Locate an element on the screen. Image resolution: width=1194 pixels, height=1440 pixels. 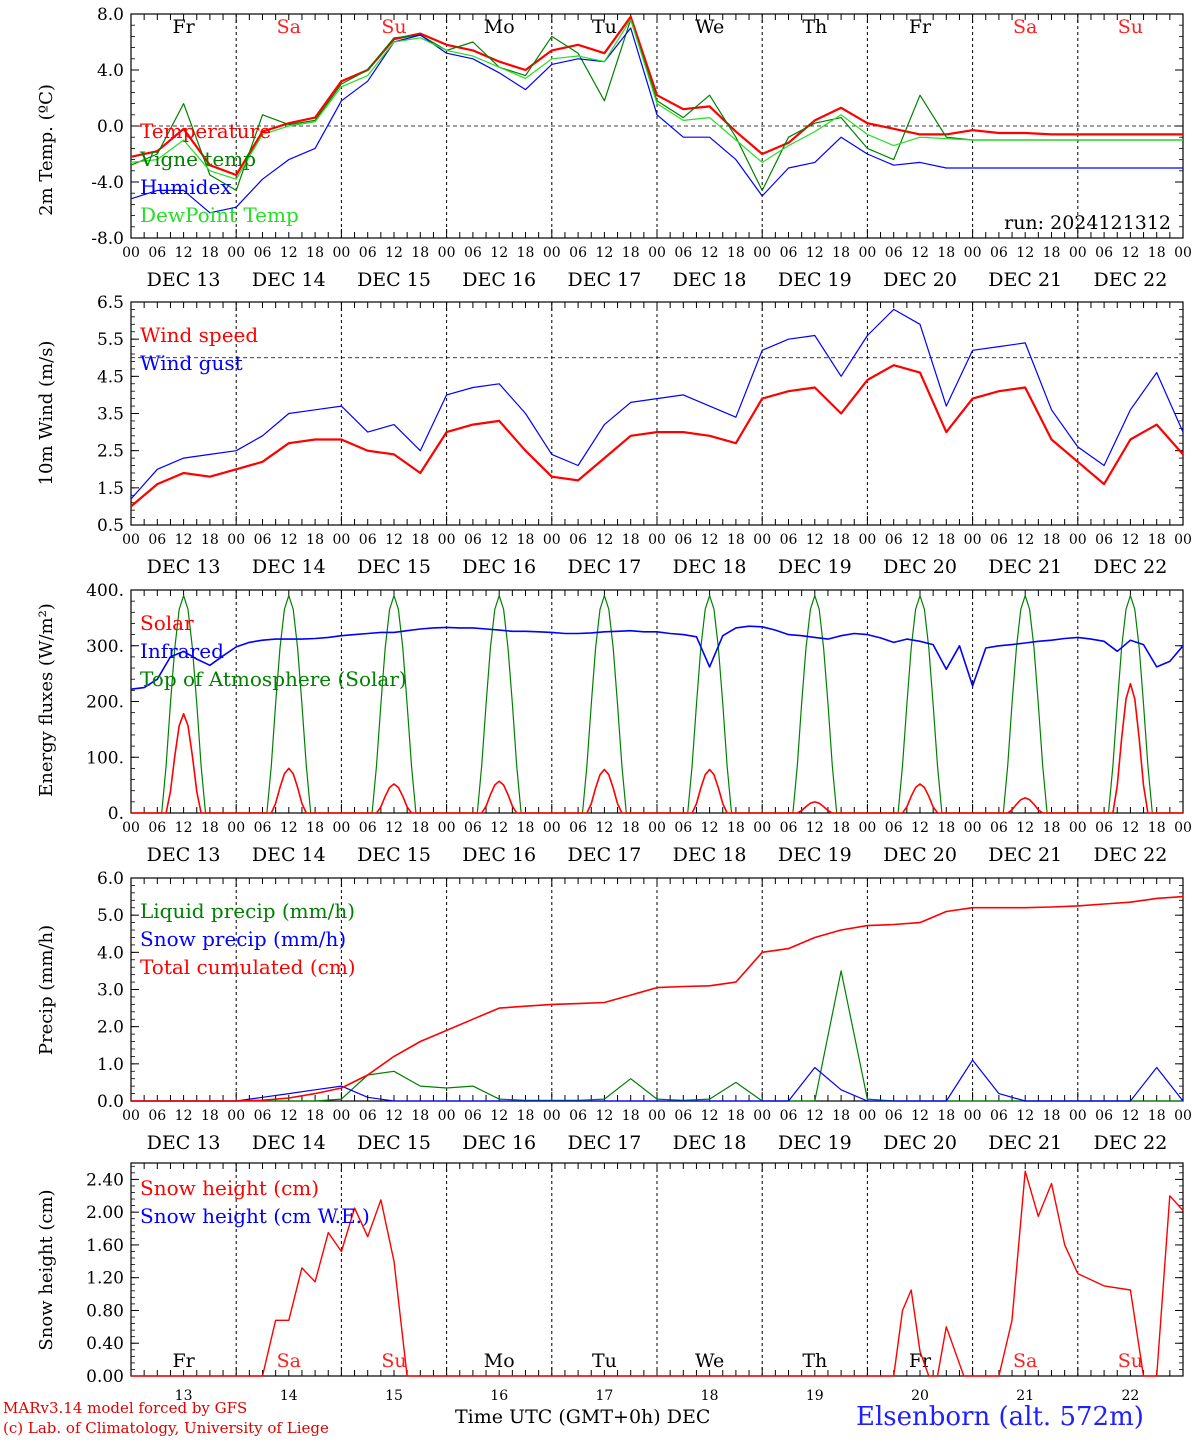
y-axis-label: 2m Temp. (ºC) is located at coordinates (46, 150).